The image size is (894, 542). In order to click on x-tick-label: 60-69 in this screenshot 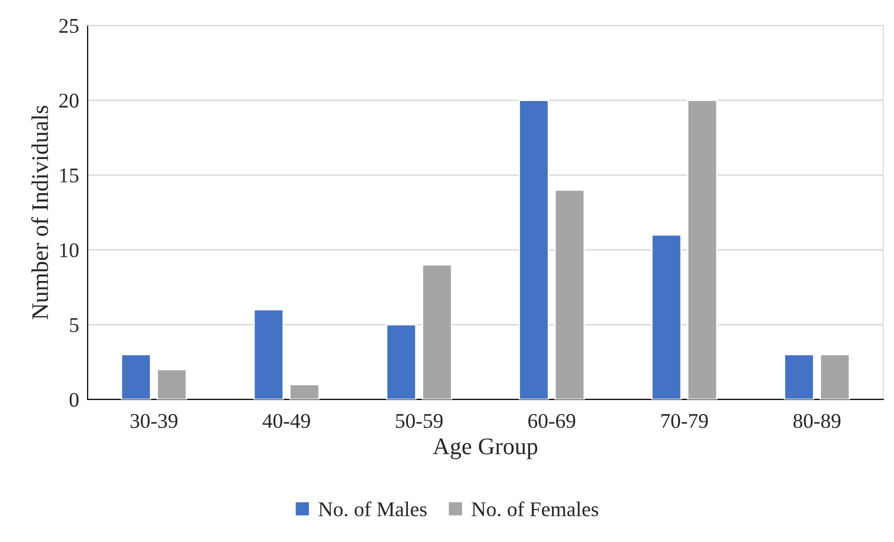, I will do `click(552, 421)`.